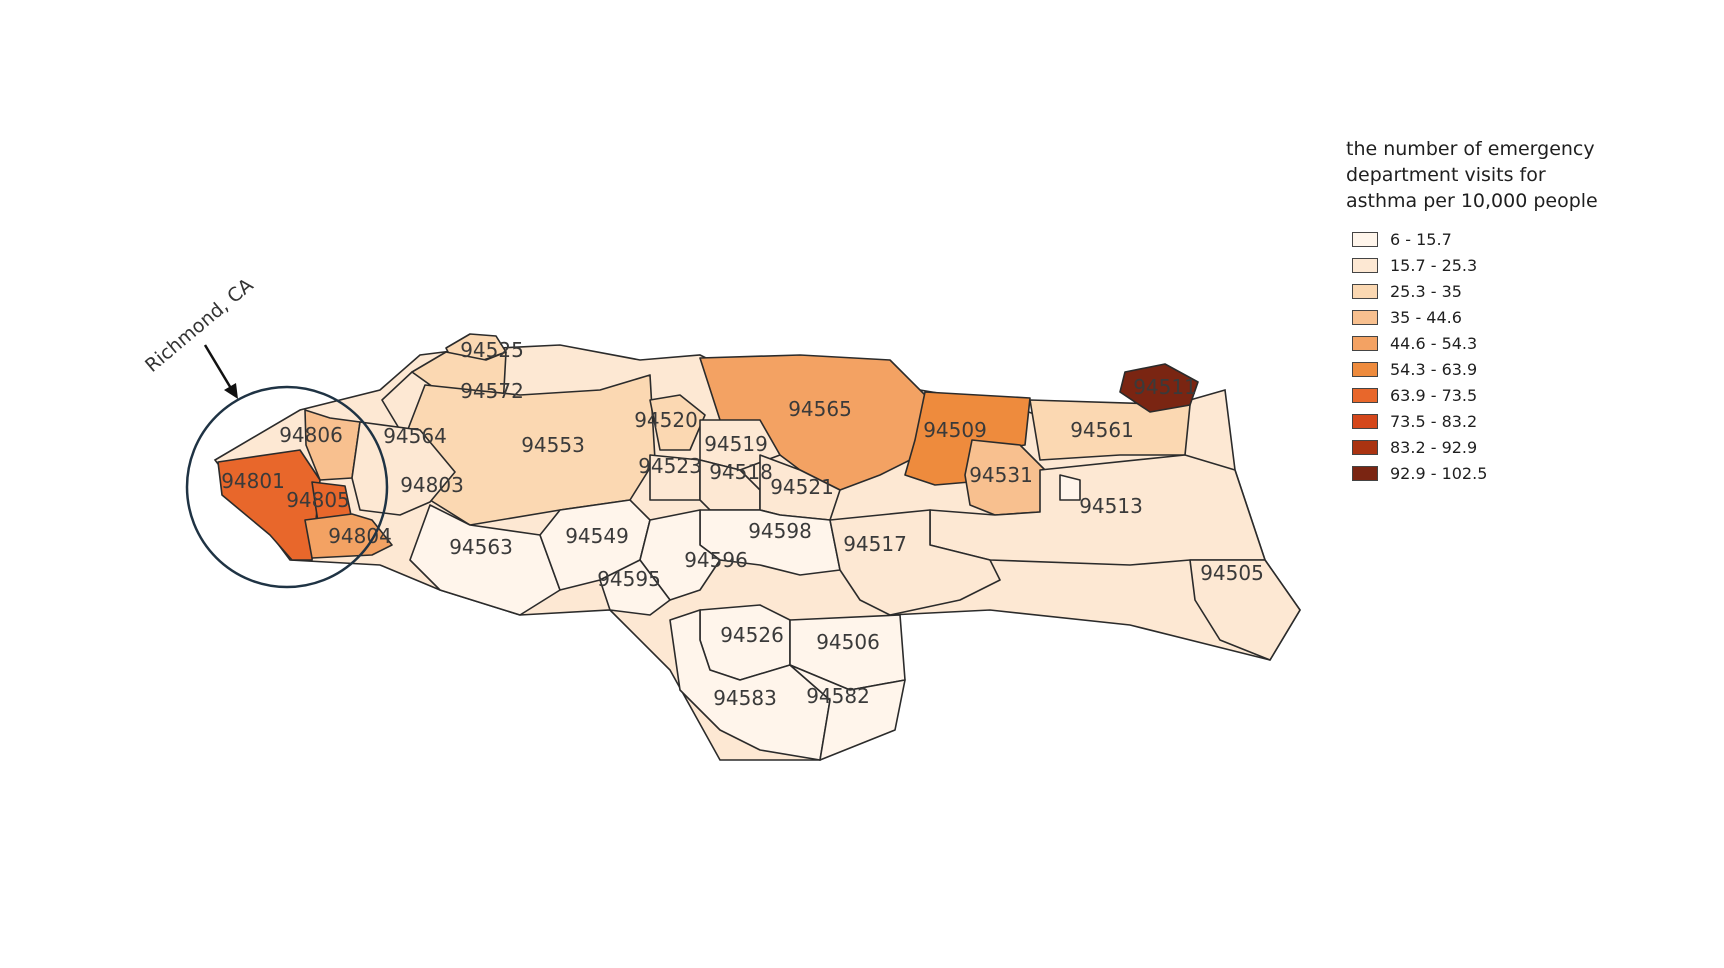 The width and height of the screenshot is (1724, 968). I want to click on legend-item: 35 - 44.6, so click(1419, 317).